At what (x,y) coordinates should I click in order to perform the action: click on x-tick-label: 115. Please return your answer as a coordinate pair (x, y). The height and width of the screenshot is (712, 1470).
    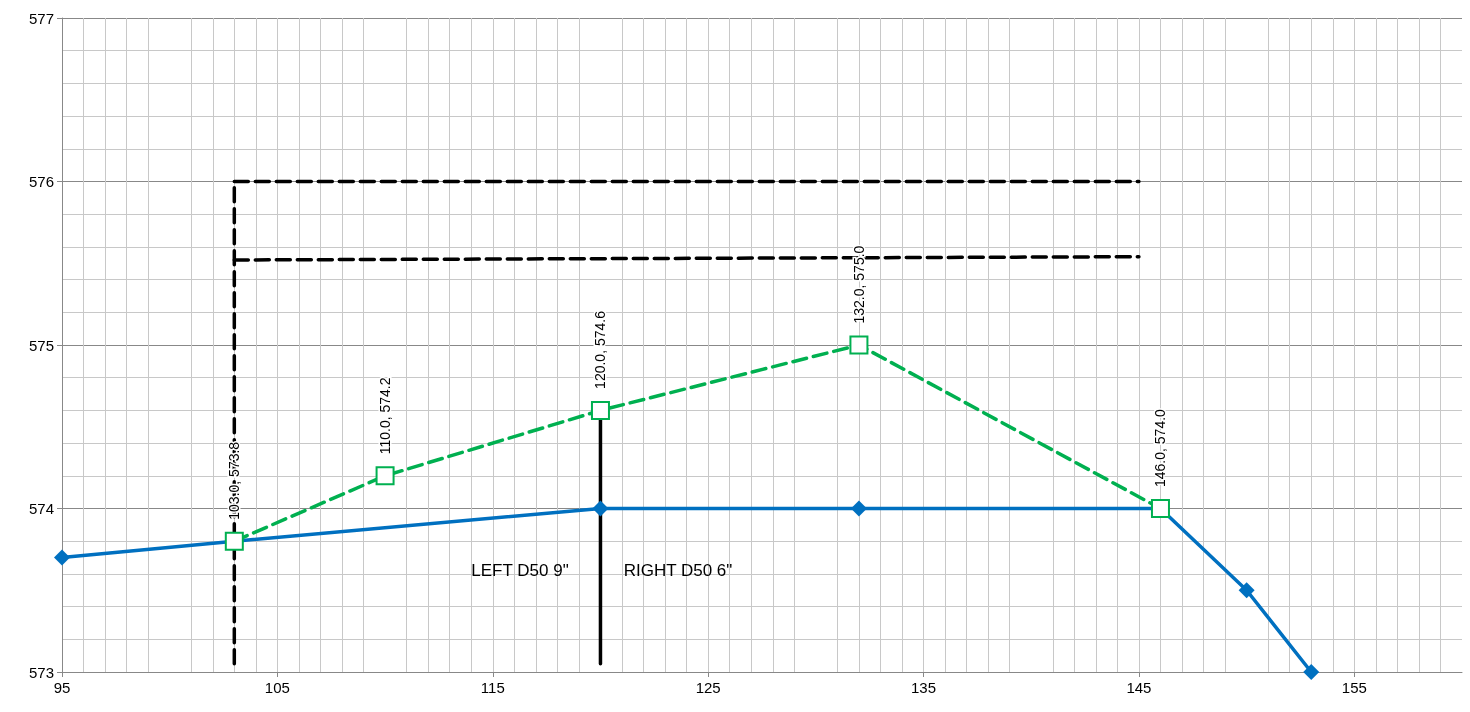
    Looking at the image, I should click on (492, 687).